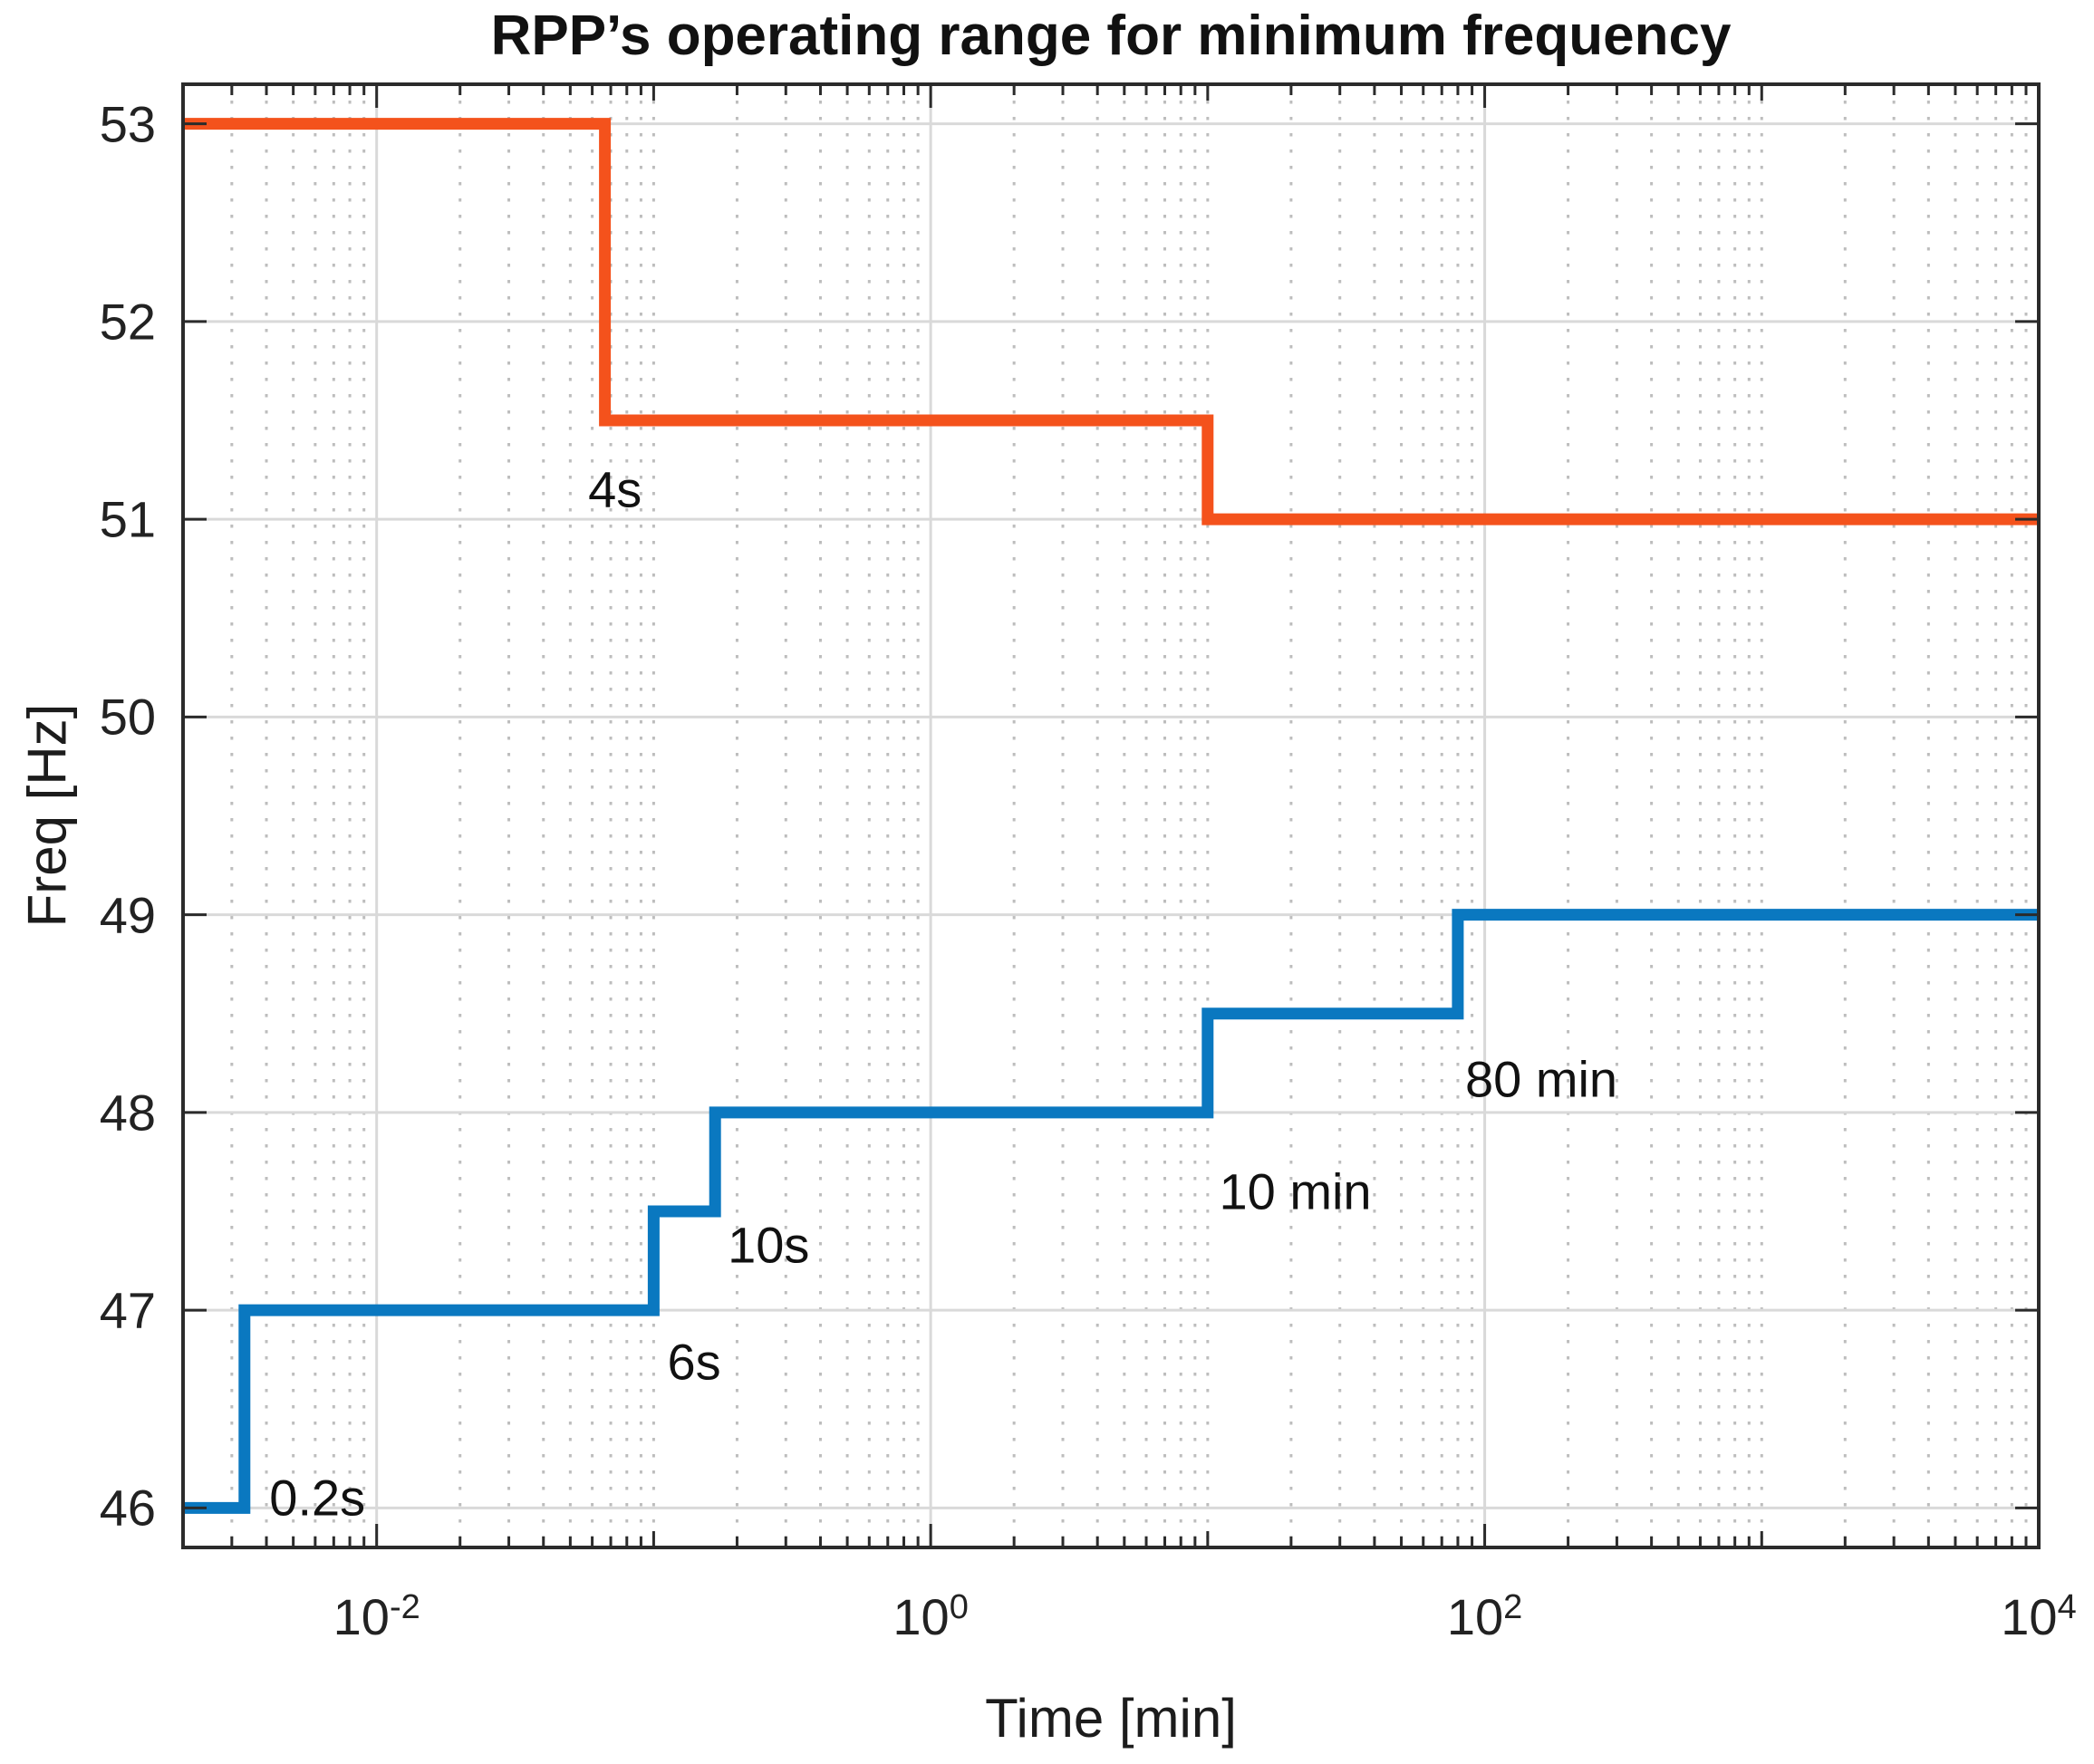  Describe the element at coordinates (127, 1508) in the screenshot. I see `y-tick-label: 46` at that location.